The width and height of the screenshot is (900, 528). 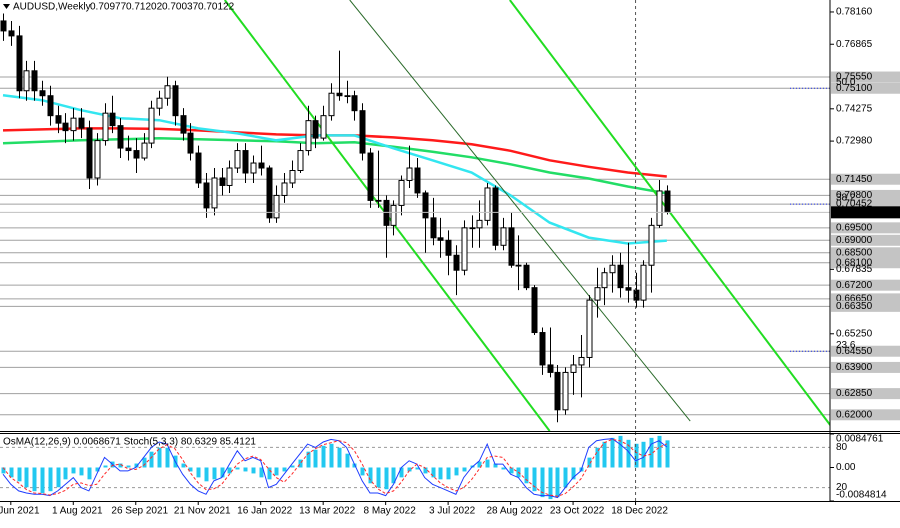 I want to click on ohlc-value: 0.70977, so click(x=108, y=7).